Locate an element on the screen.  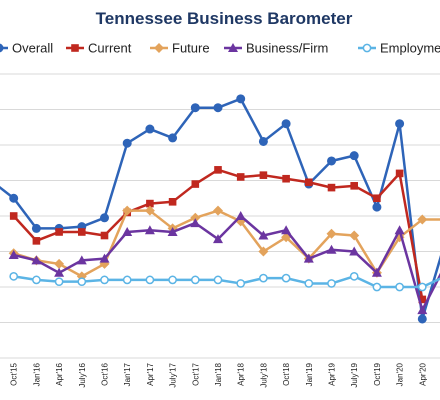
legend-label: Overall is located at coordinates (32, 48).